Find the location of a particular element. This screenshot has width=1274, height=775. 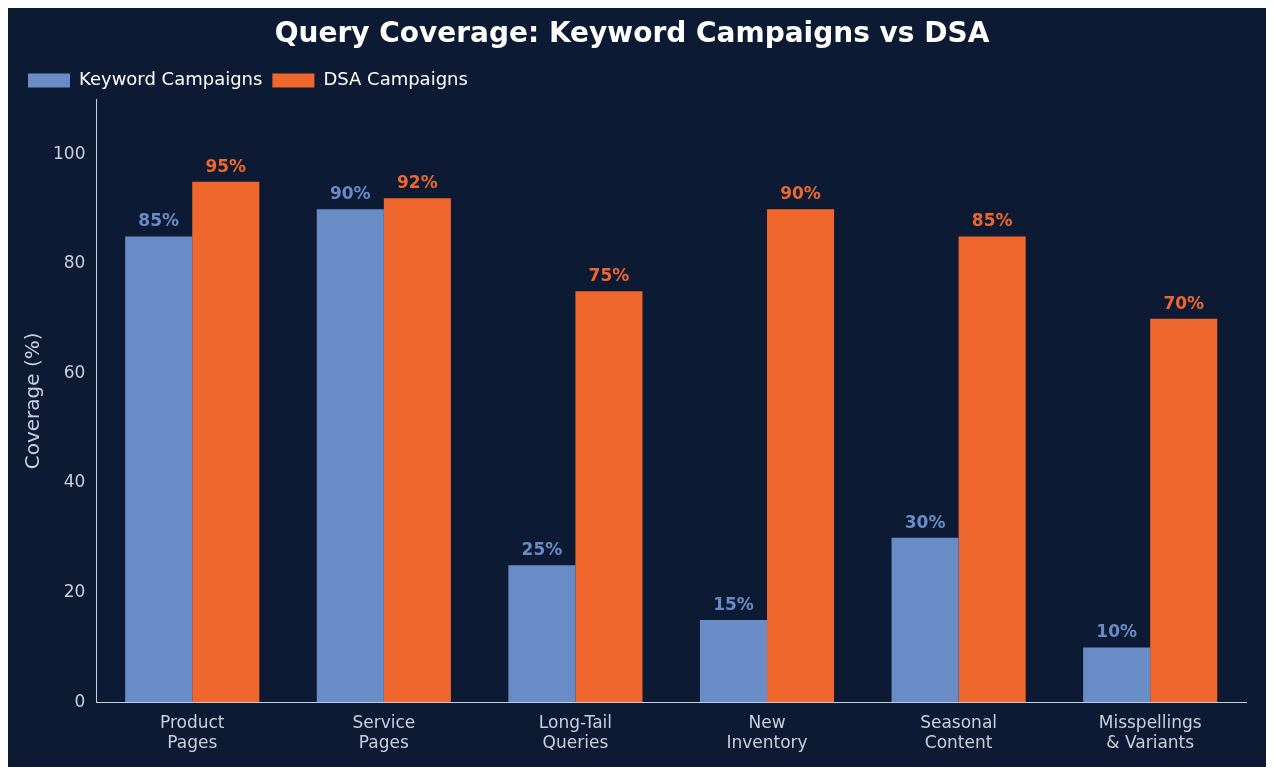

data-label: 15% is located at coordinates (733, 603).